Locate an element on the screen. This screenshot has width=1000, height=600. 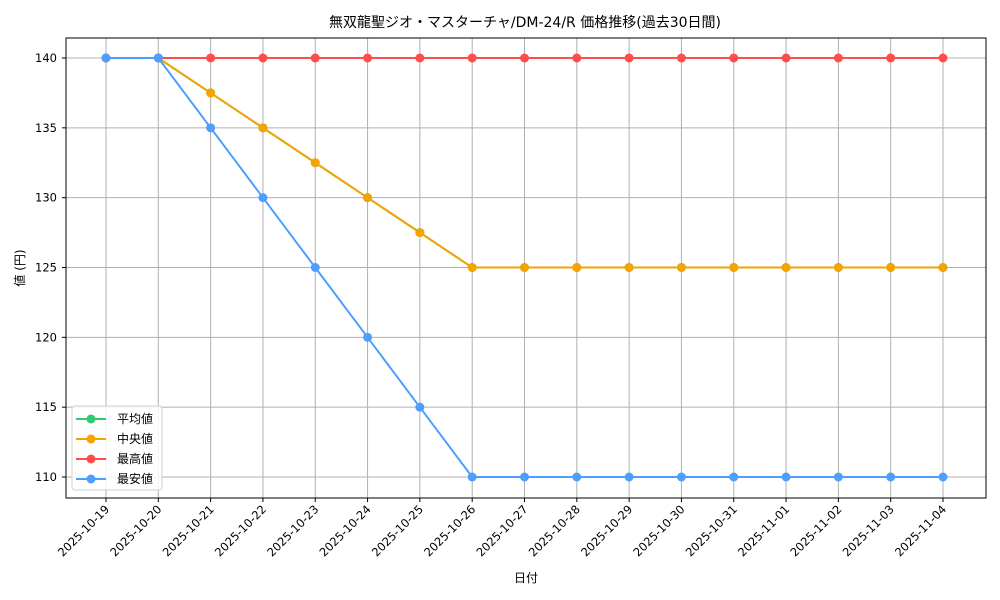
x-axis-label: 日付 is located at coordinates (526, 578).